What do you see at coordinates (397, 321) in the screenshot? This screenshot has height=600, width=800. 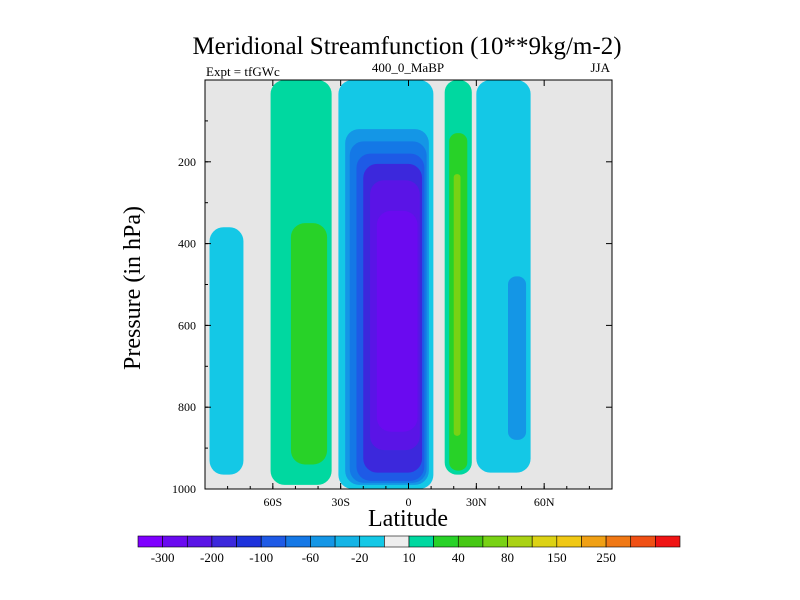 I see `contour-tropical-cell-core` at bounding box center [397, 321].